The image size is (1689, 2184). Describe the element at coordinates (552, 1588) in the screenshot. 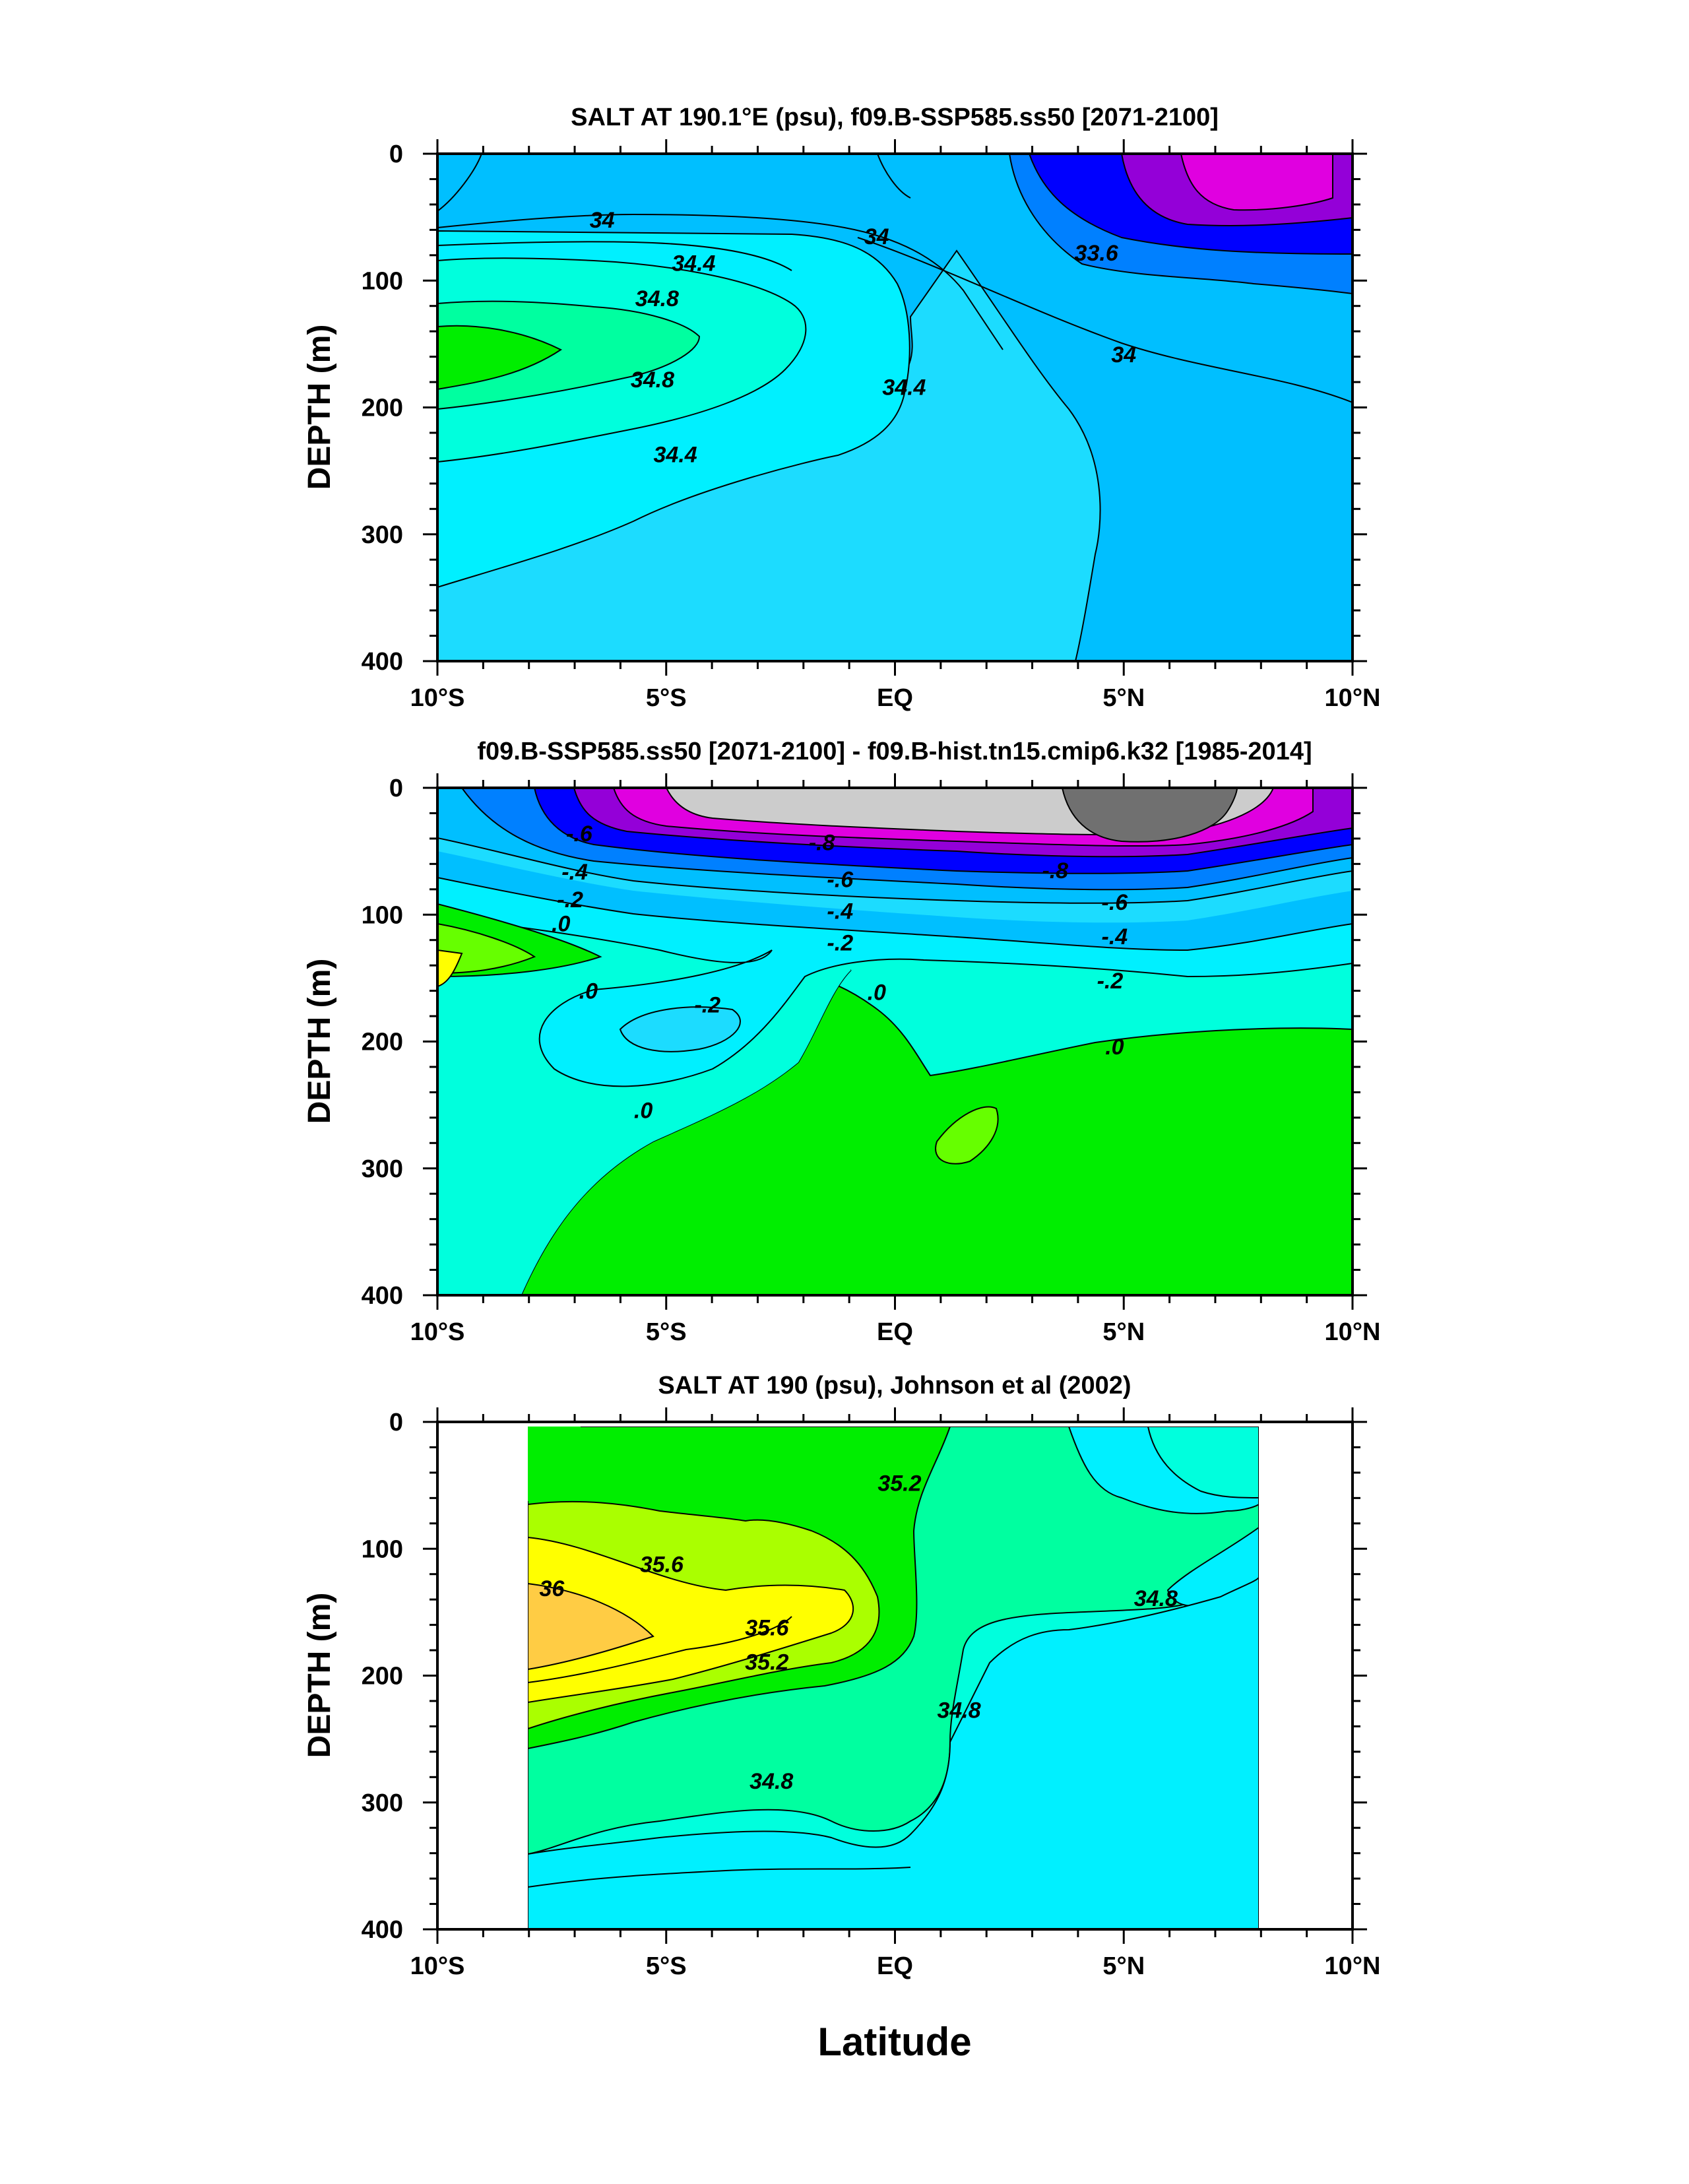

I see `contour-label: 36` at that location.